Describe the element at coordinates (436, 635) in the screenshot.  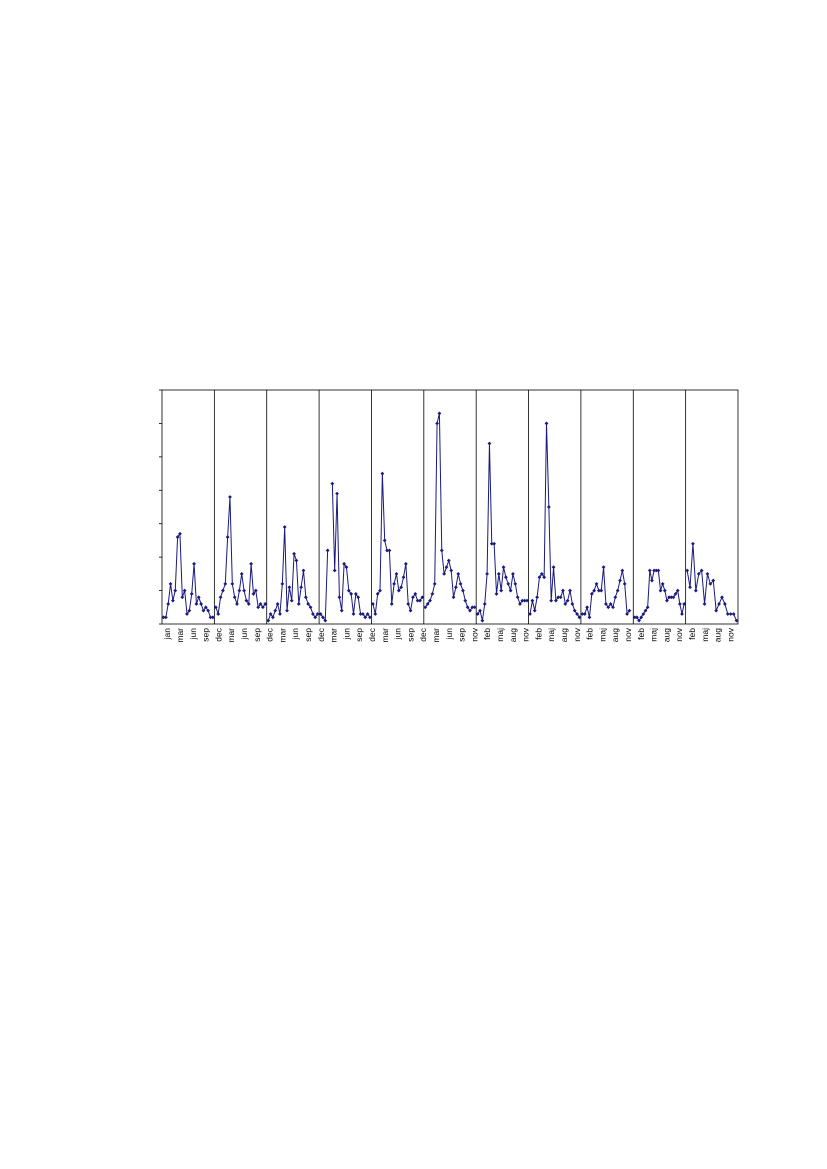
I see `x-tick-label: mar` at that location.